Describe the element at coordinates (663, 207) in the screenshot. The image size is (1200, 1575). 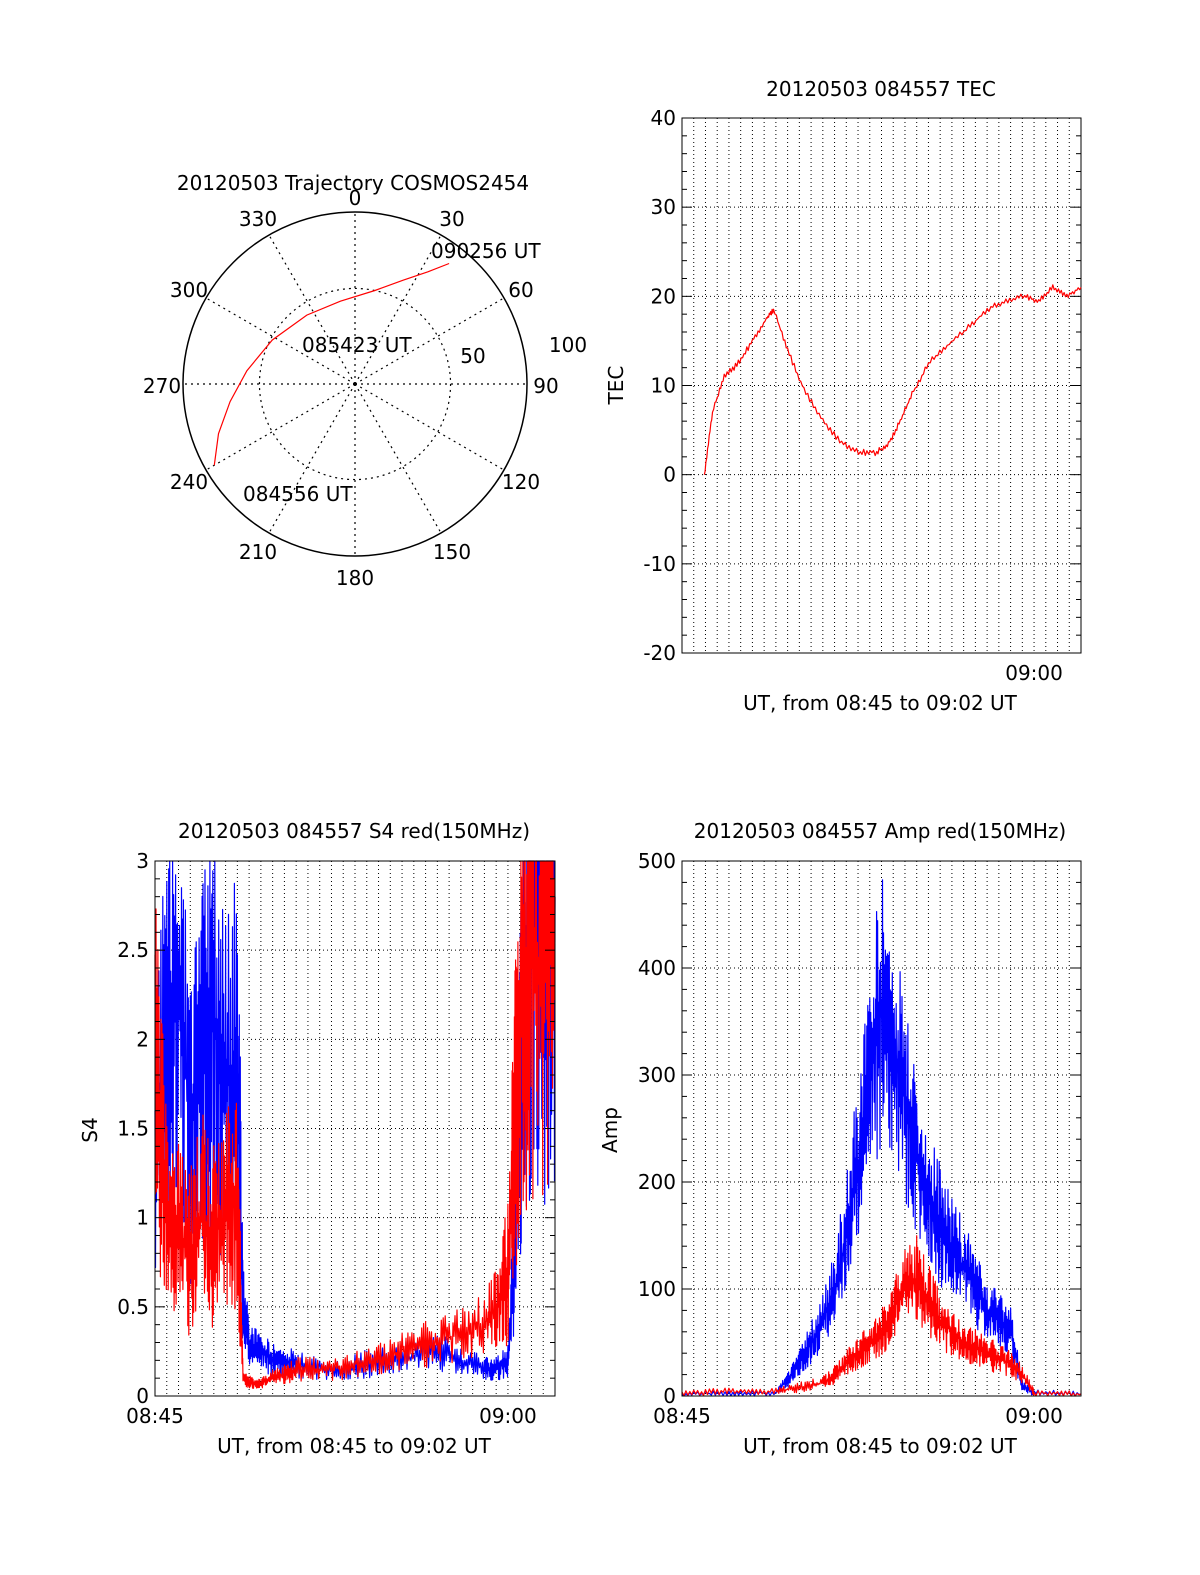
I see `tec-y-tick-label: 30` at that location.